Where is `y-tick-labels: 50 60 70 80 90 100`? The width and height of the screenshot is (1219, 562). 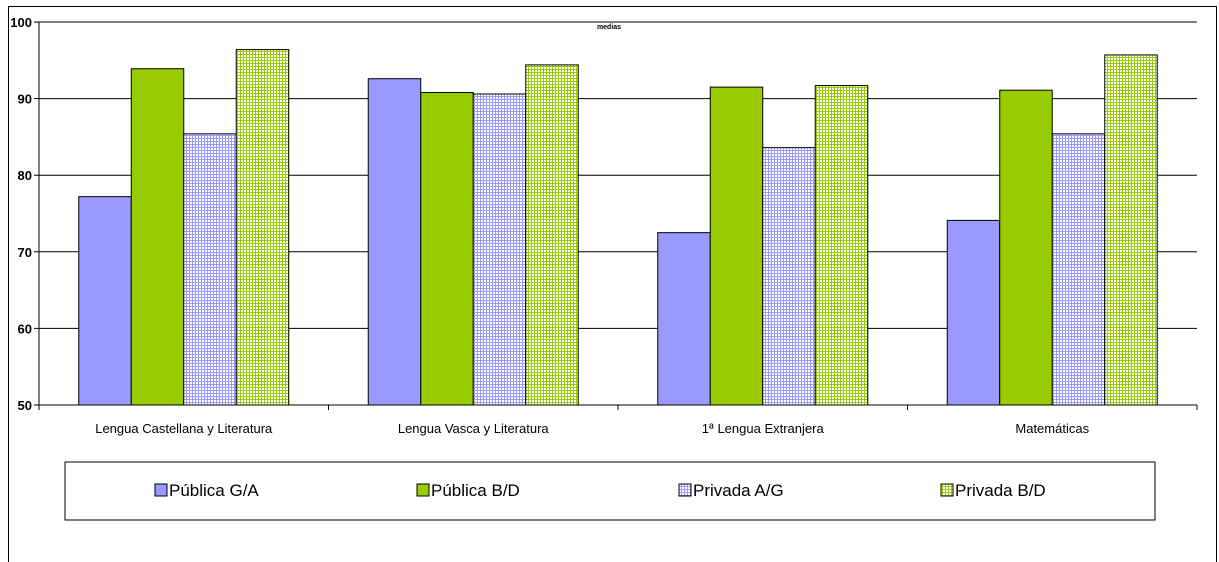 y-tick-labels: 50 60 70 80 90 100 is located at coordinates (21, 214).